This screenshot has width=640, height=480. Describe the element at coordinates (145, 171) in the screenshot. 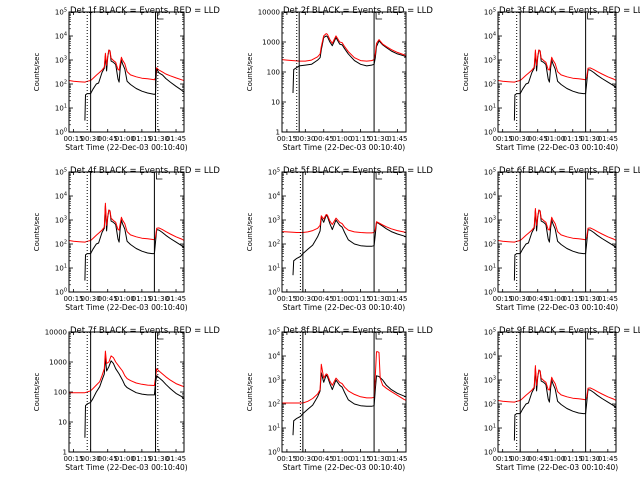

I see `chart-title: Det 4f BLACK = Events, RED = LLD` at that location.